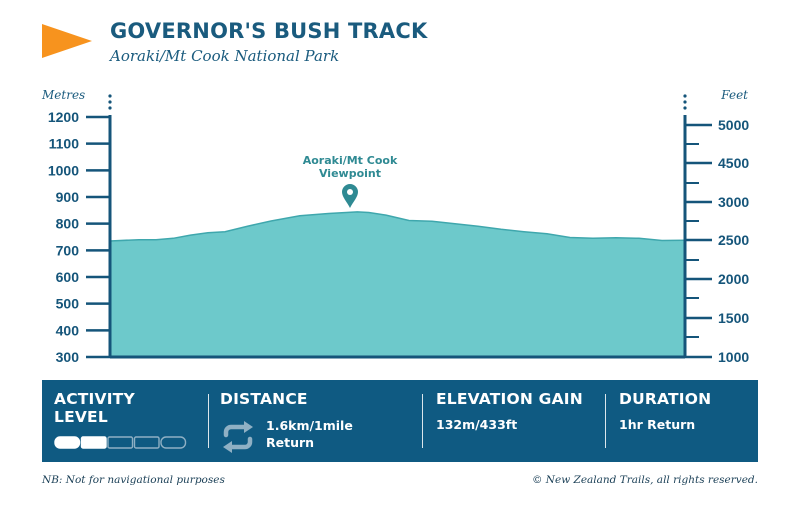  Describe the element at coordinates (734, 95) in the screenshot. I see `y-right-unit-label: Feet` at that location.